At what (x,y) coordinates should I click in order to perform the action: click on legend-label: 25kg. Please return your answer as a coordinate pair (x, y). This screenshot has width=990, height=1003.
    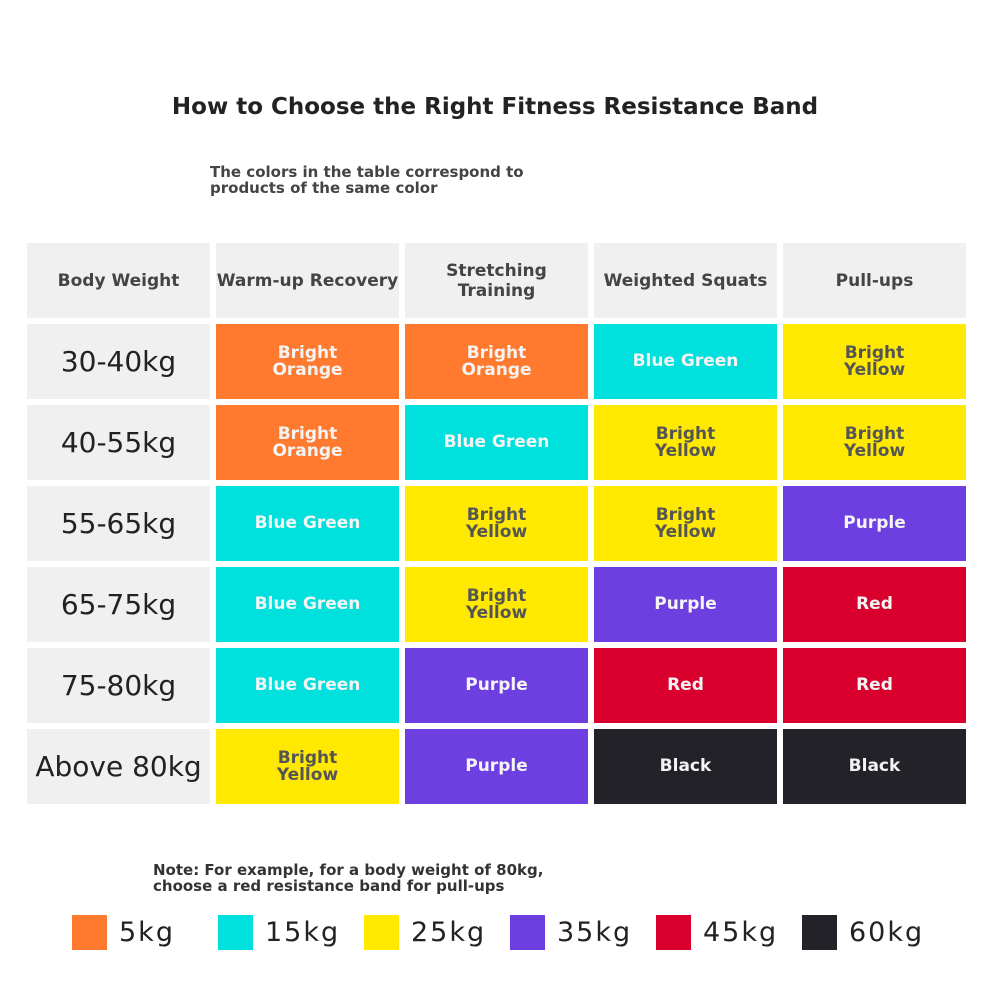
    Looking at the image, I should click on (449, 932).